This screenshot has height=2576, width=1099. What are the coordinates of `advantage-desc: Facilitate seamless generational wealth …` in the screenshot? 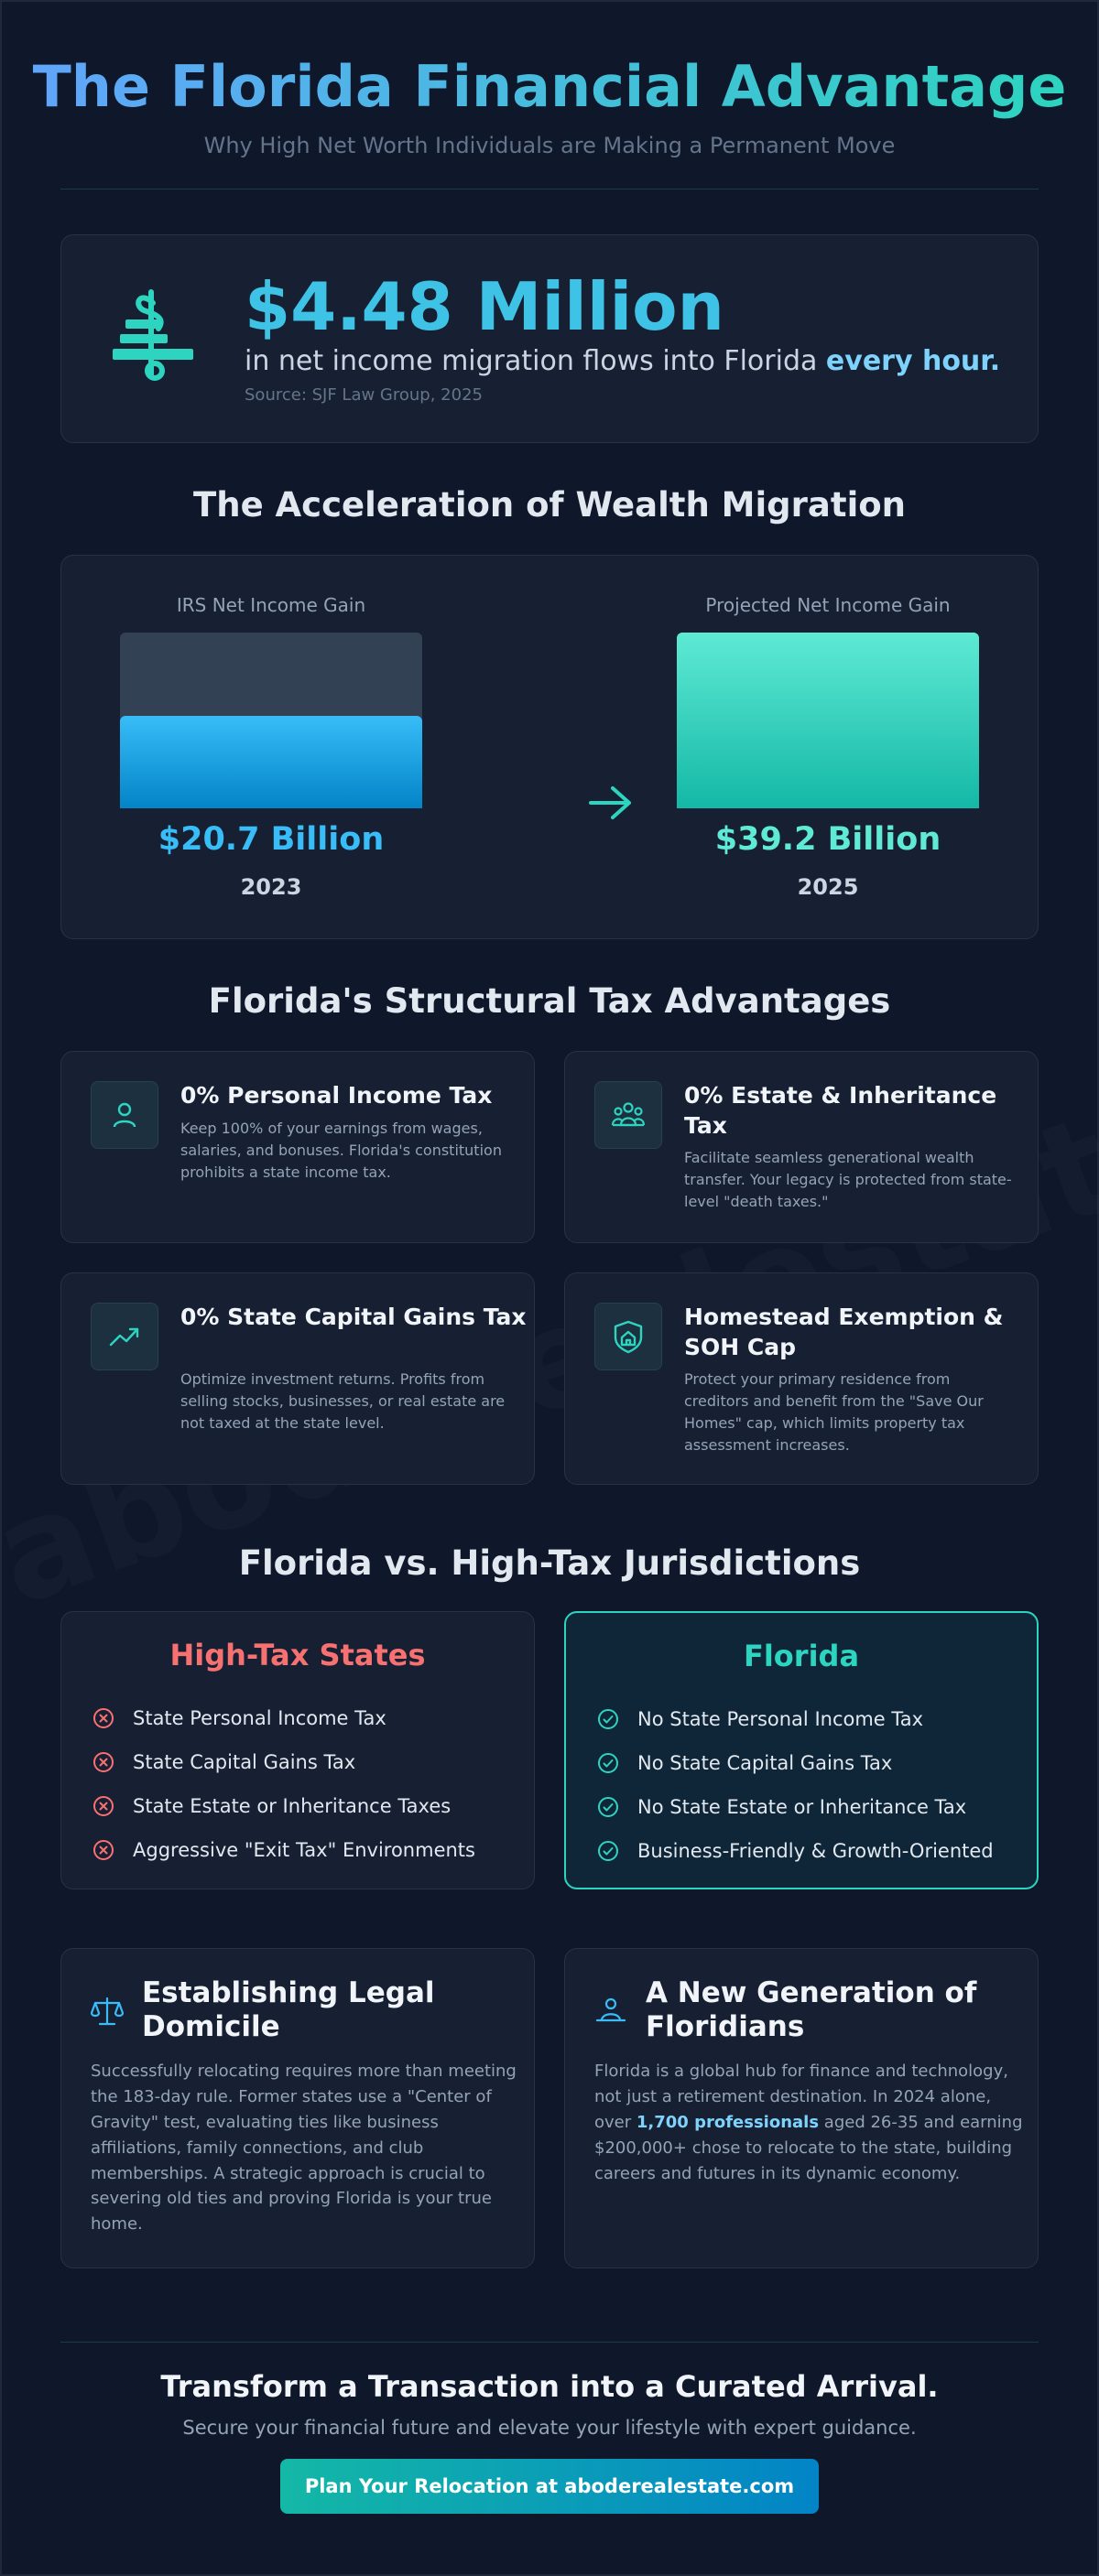 It's located at (848, 1180).